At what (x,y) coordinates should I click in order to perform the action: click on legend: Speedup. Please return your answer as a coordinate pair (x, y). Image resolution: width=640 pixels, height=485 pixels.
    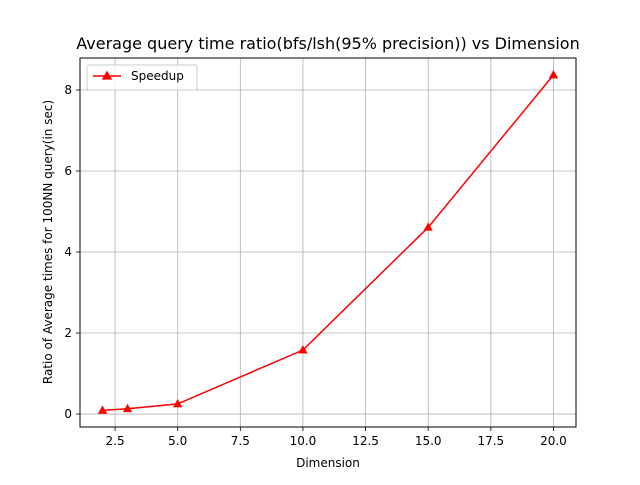
    Looking at the image, I should click on (142, 77).